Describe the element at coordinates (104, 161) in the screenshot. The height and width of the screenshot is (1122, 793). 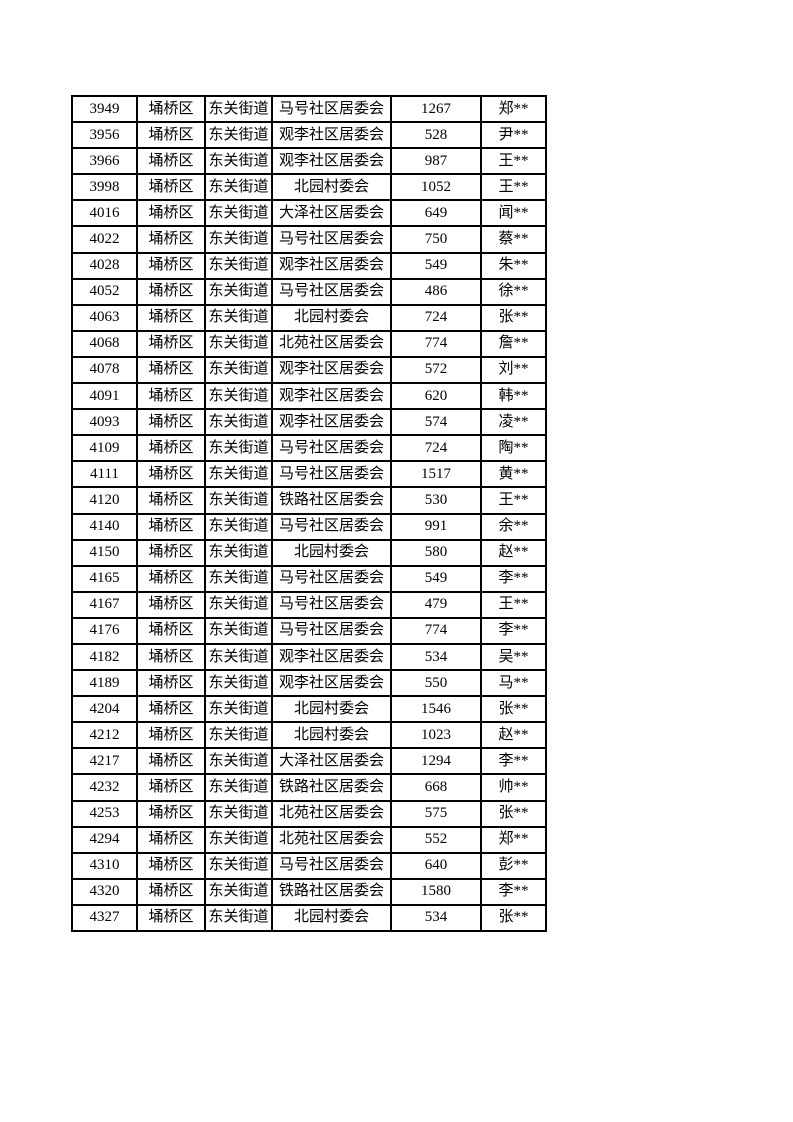
I see `cell-serial: 3966` at that location.